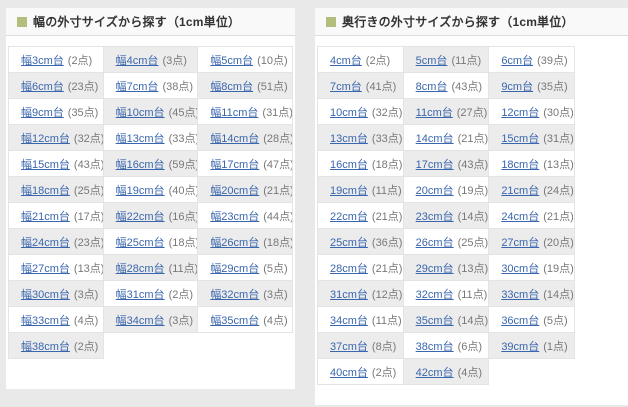  Describe the element at coordinates (140, 138) in the screenshot. I see `size-filter-link: 幅13cm台` at that location.